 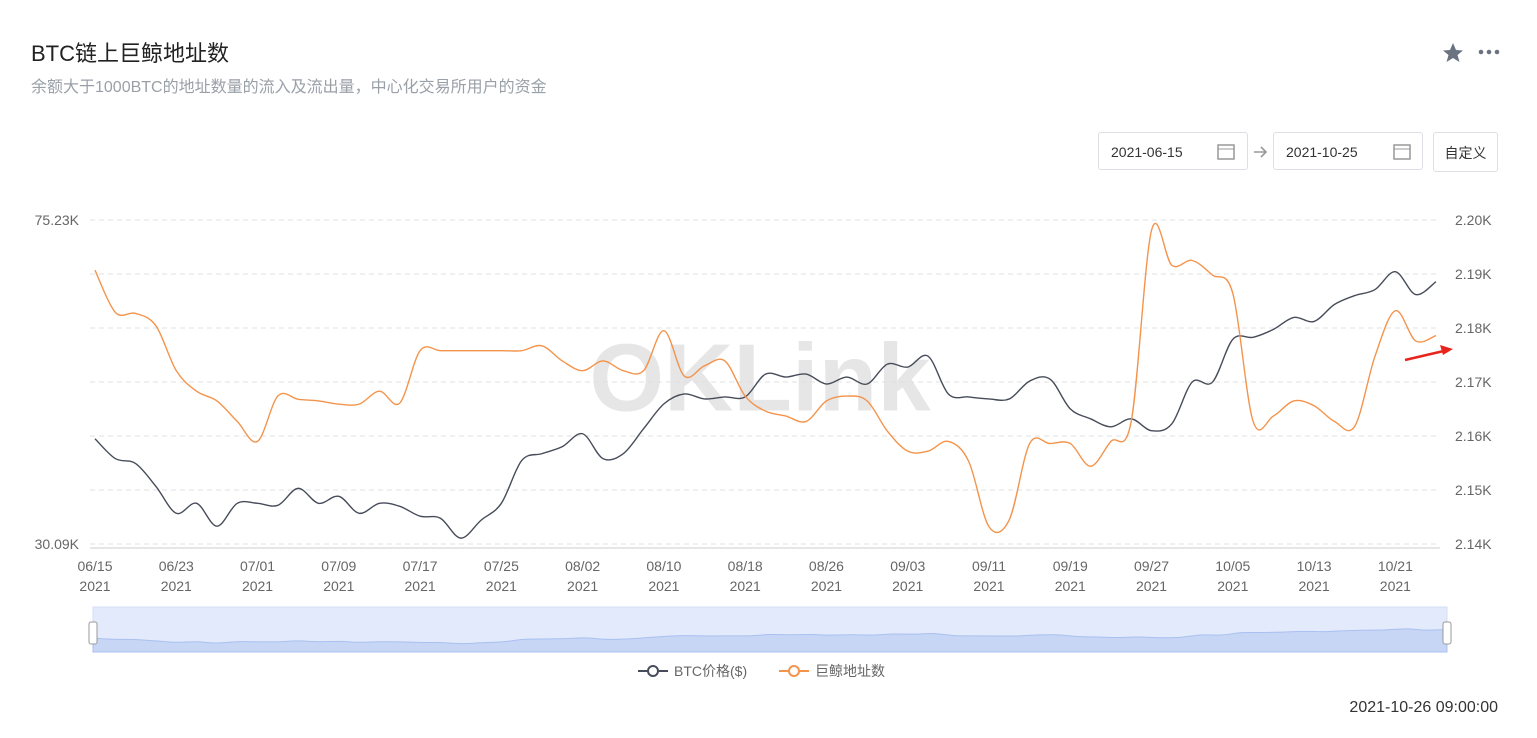 I want to click on y2-tick-label: 2.15K, so click(x=1473, y=490).